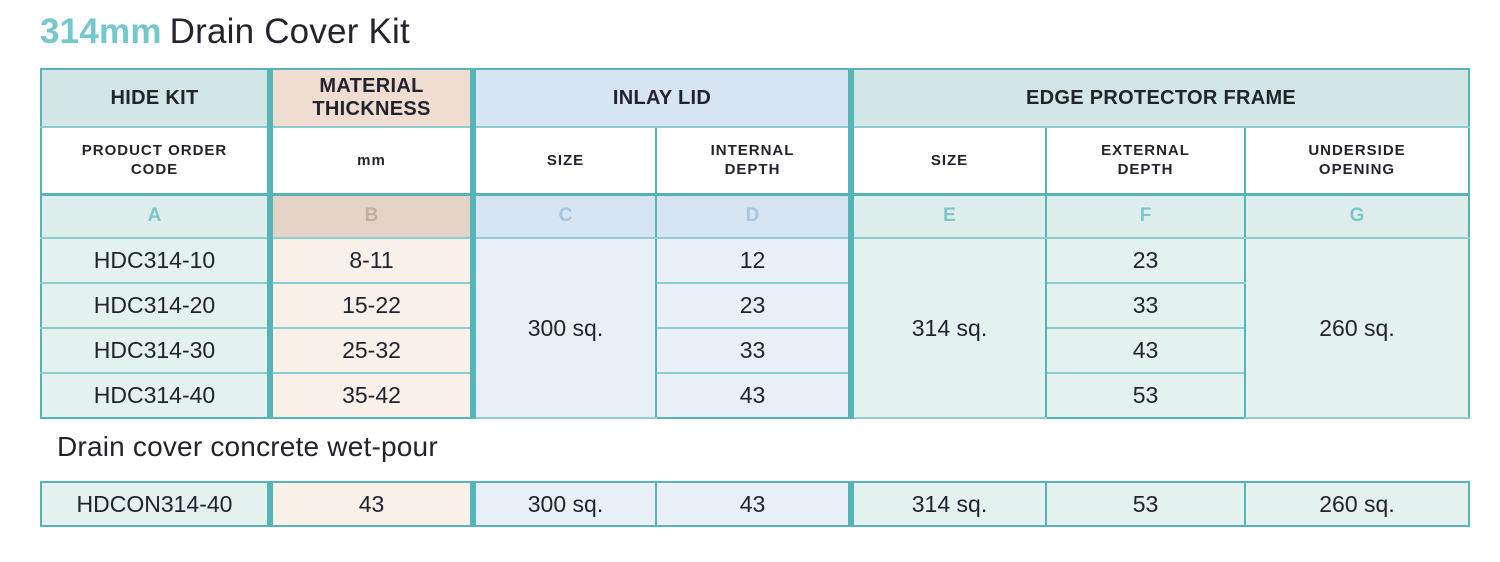 The image size is (1500, 562). I want to click on table-row: HDC314-30 25-32 33 43, so click(754, 350).